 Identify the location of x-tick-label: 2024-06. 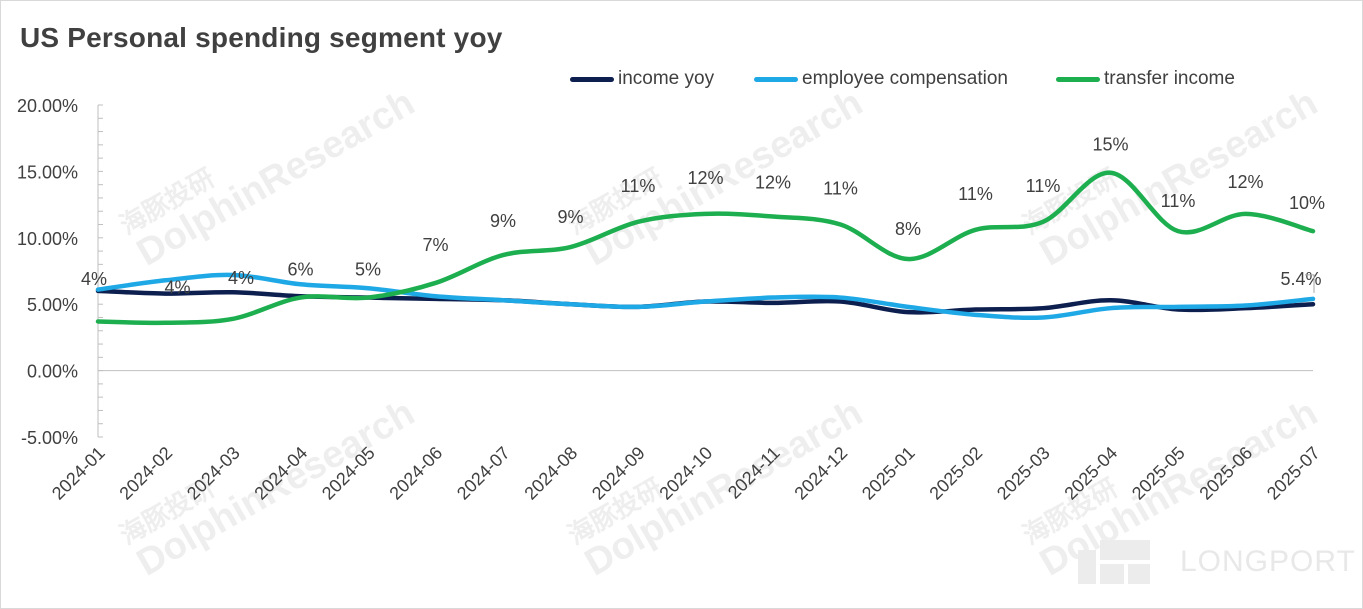
(415, 473).